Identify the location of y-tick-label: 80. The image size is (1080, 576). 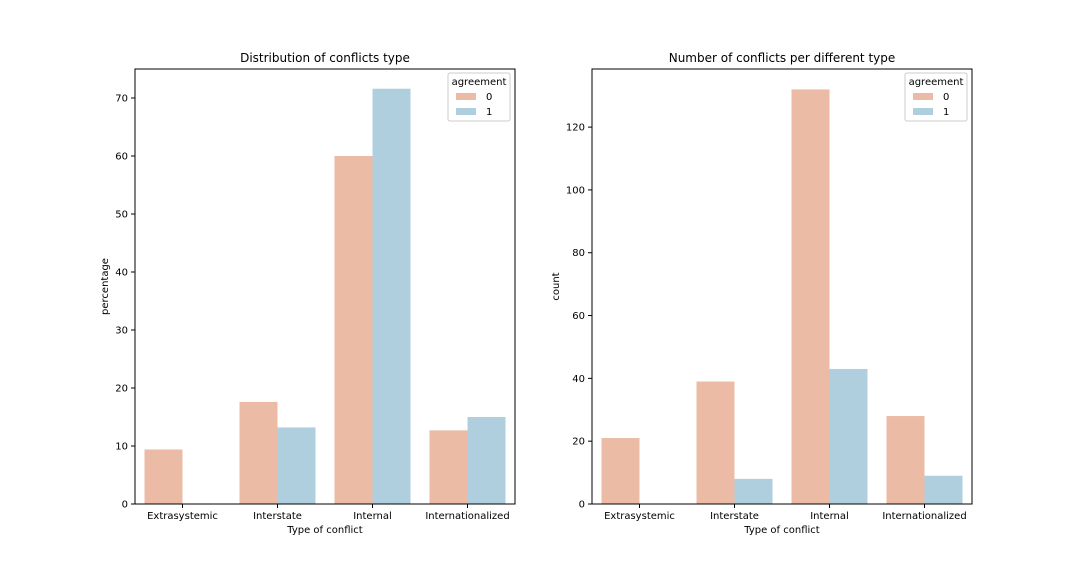
(578, 253).